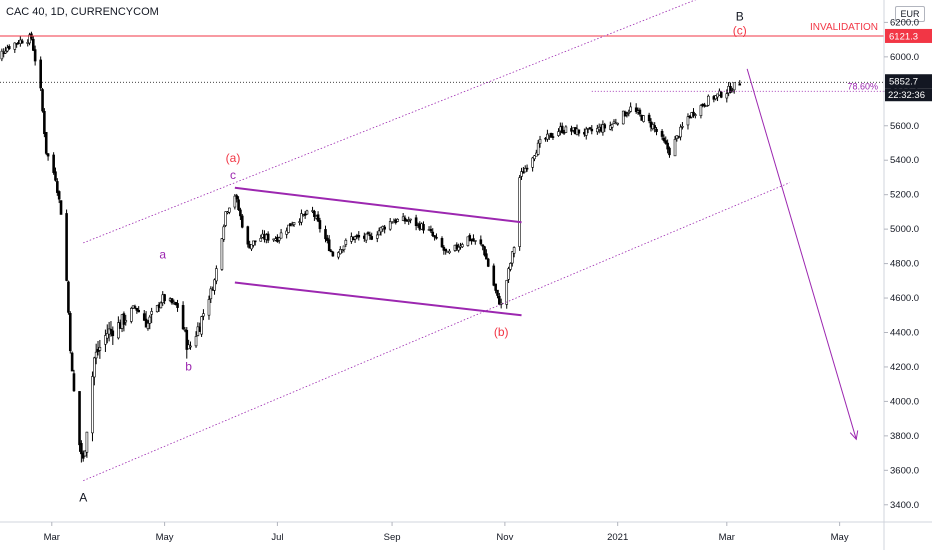  Describe the element at coordinates (904, 126) in the screenshot. I see `y-tick-label: 5600.0` at that location.